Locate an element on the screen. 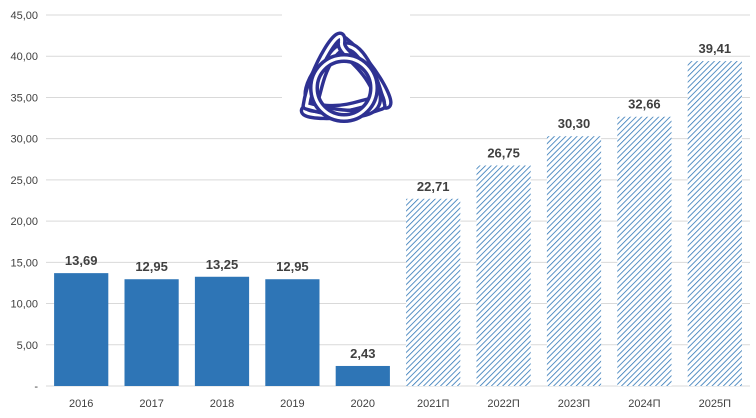 The width and height of the screenshot is (756, 418). x-tick-label: 2019 is located at coordinates (292, 404).